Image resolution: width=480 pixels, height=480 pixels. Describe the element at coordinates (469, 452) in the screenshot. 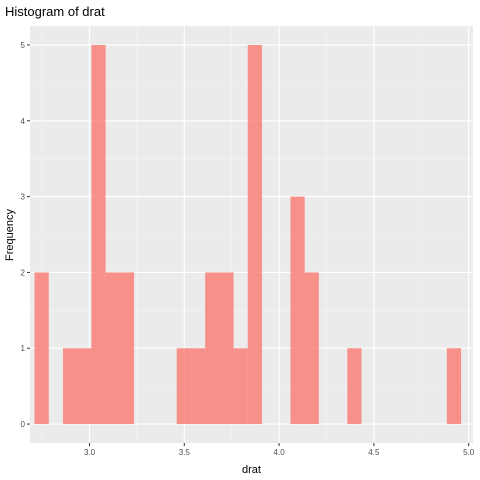

I see `x-tick-label: 5.0` at that location.